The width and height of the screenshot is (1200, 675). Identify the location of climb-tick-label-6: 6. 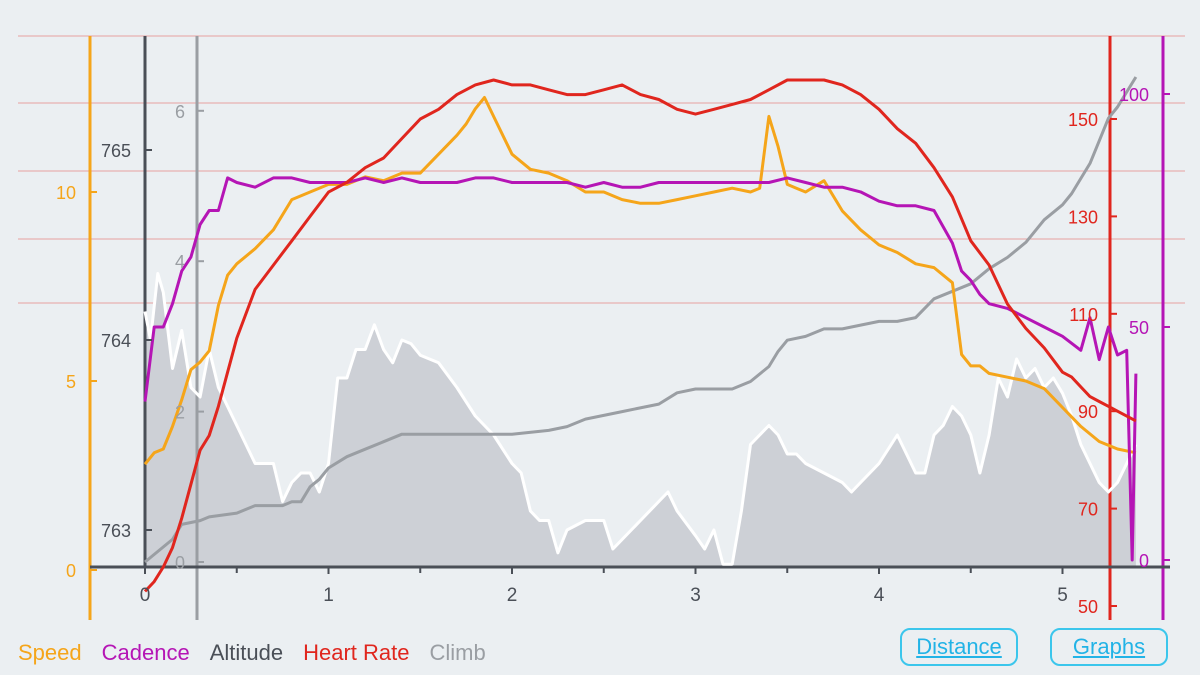
(180, 112).